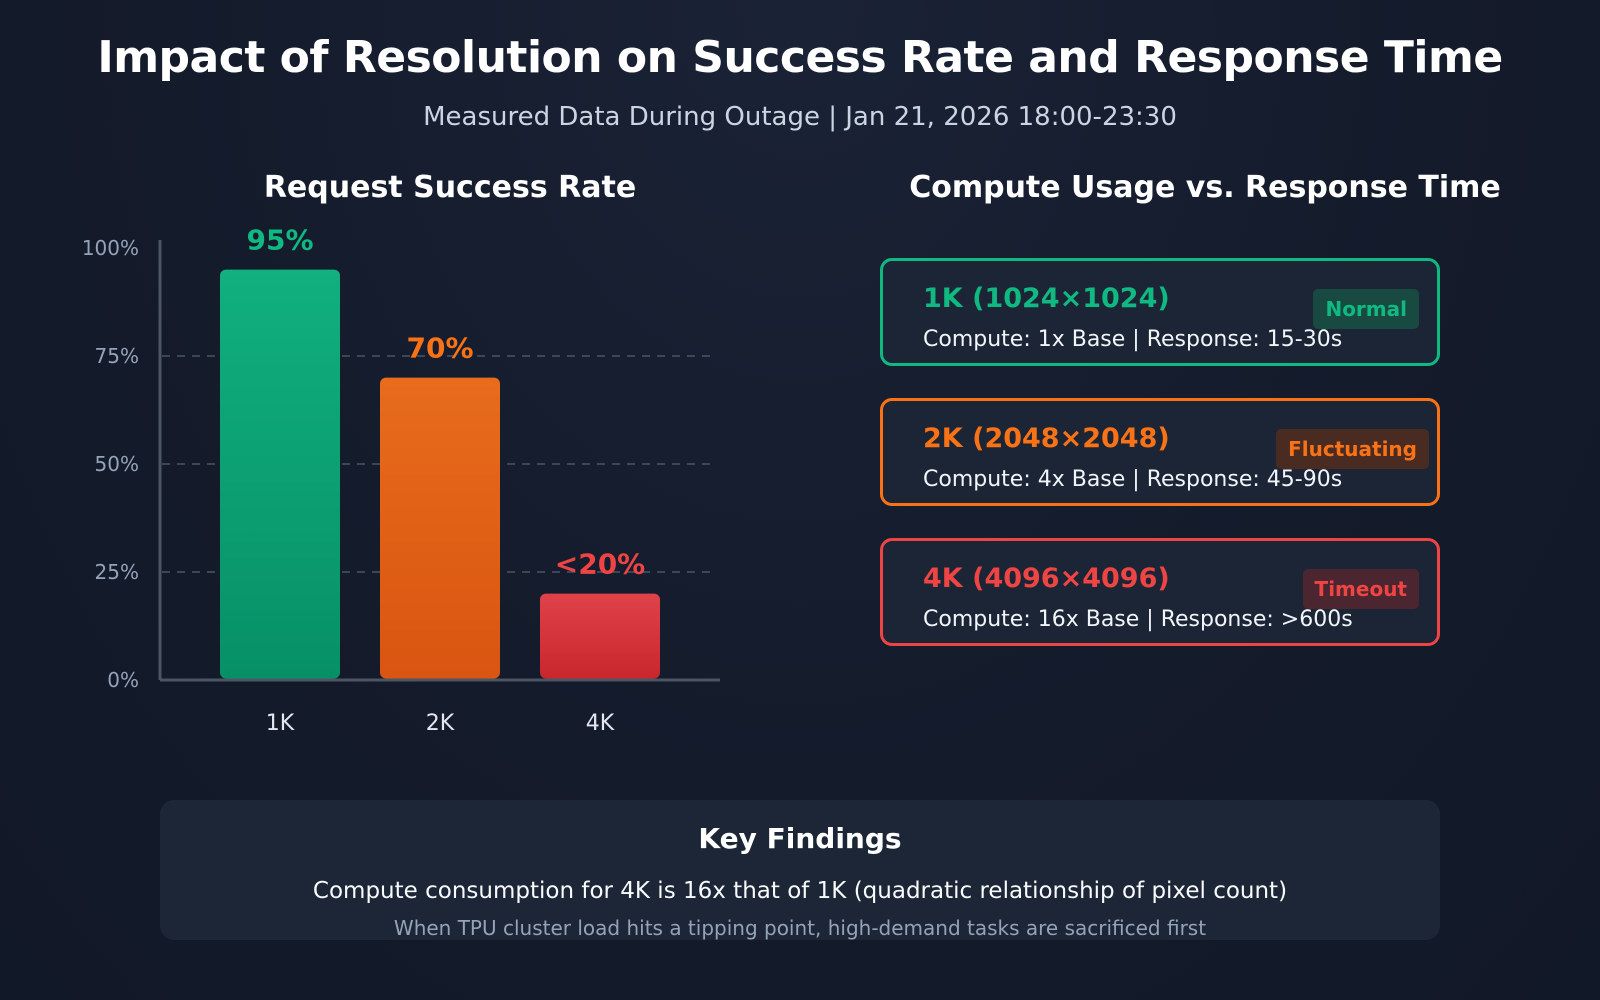  Describe the element at coordinates (1138, 619) in the screenshot. I see `card-detail-4k: Compute: 16x Base | Response: >600s` at that location.